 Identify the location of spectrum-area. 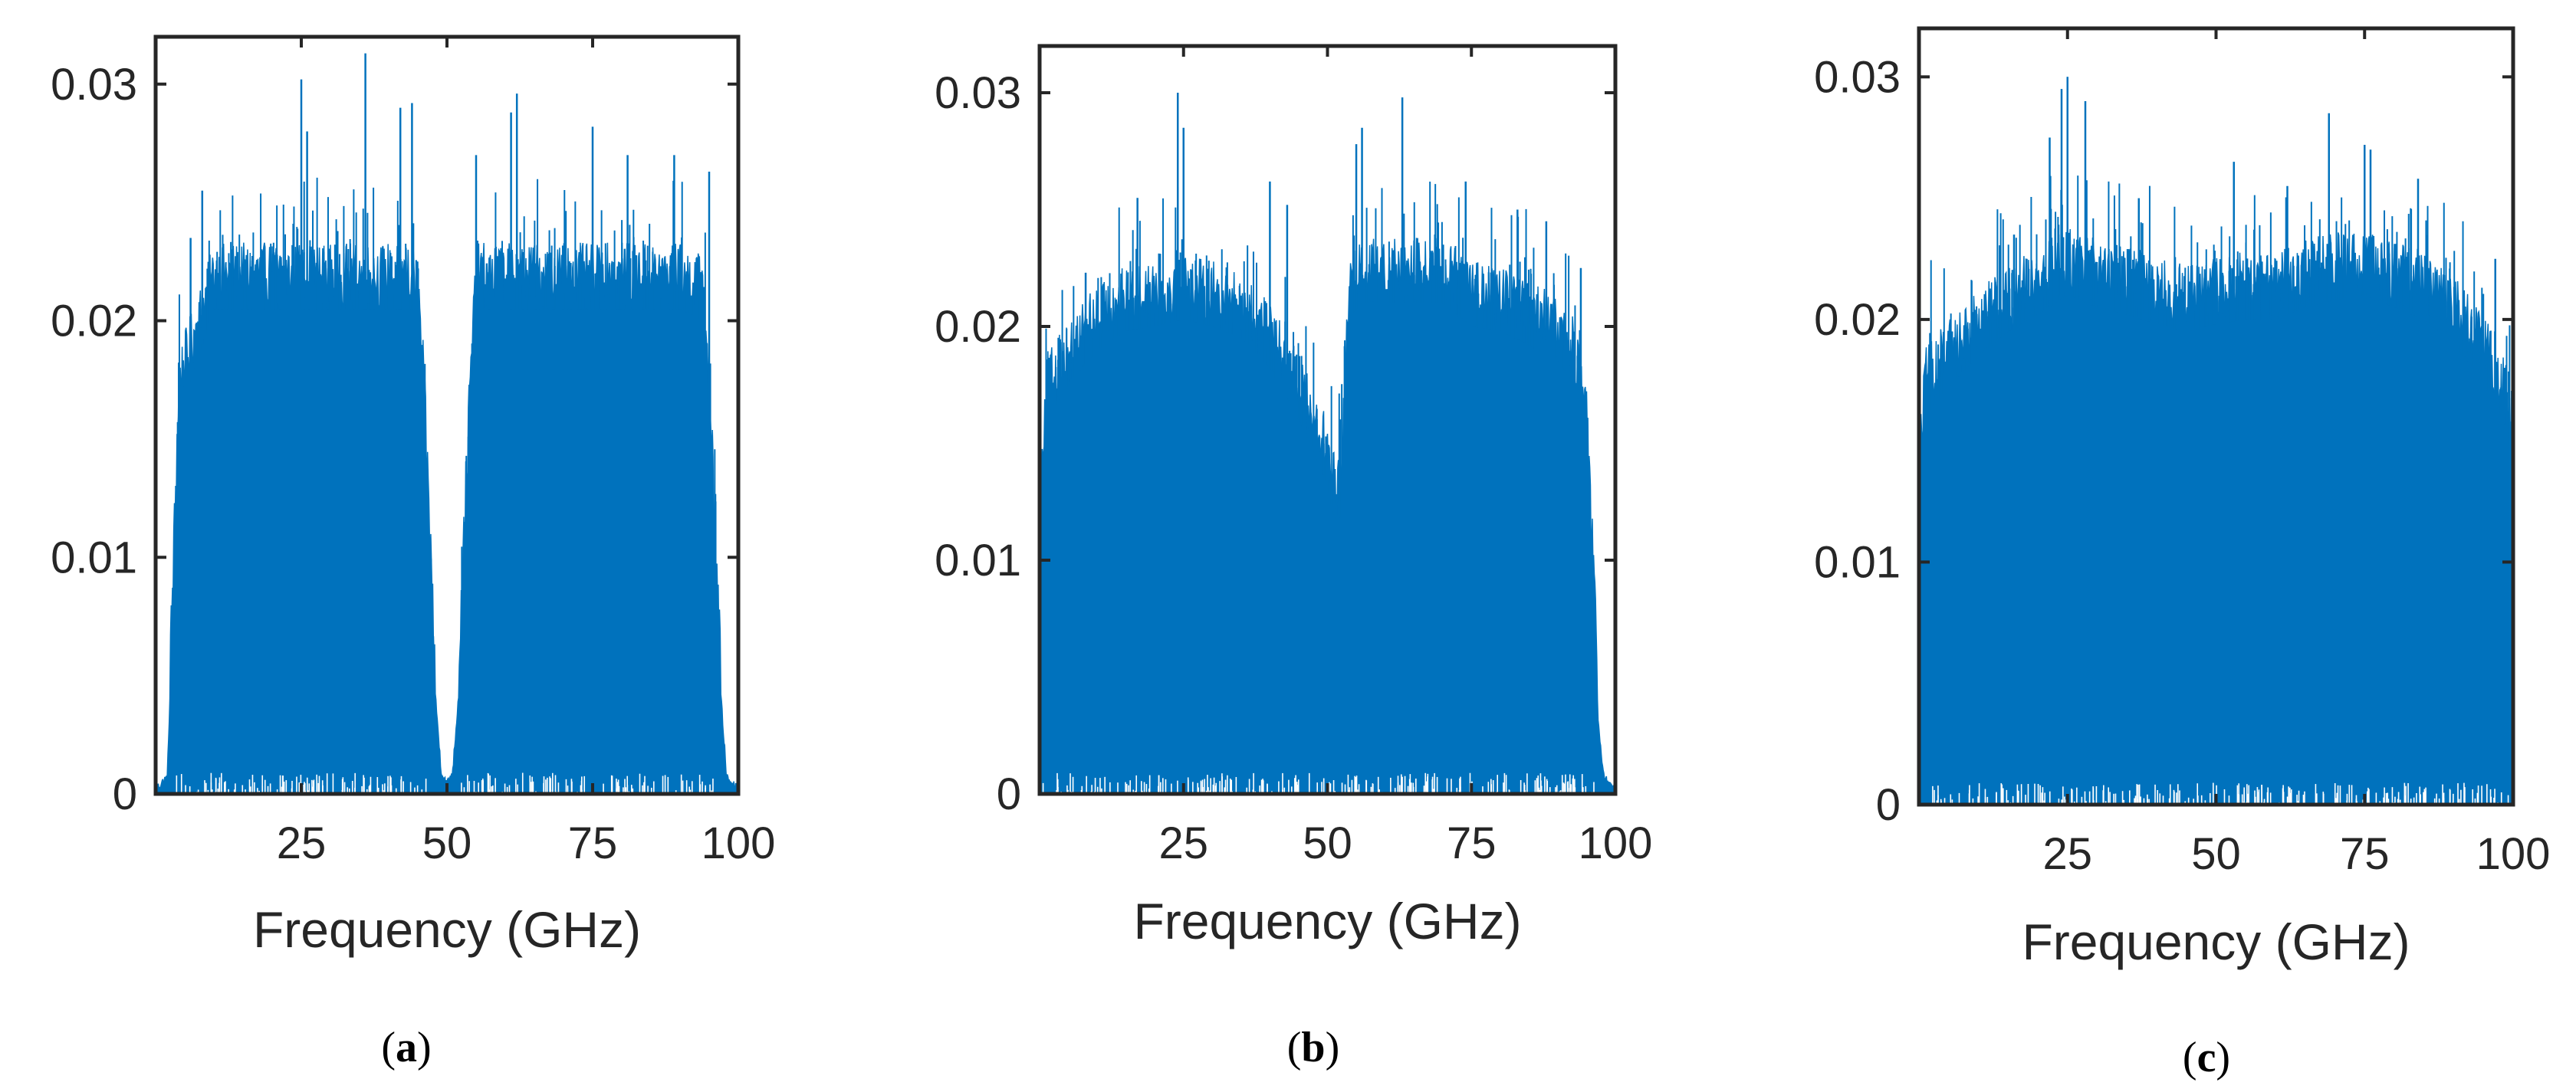
(447, 518).